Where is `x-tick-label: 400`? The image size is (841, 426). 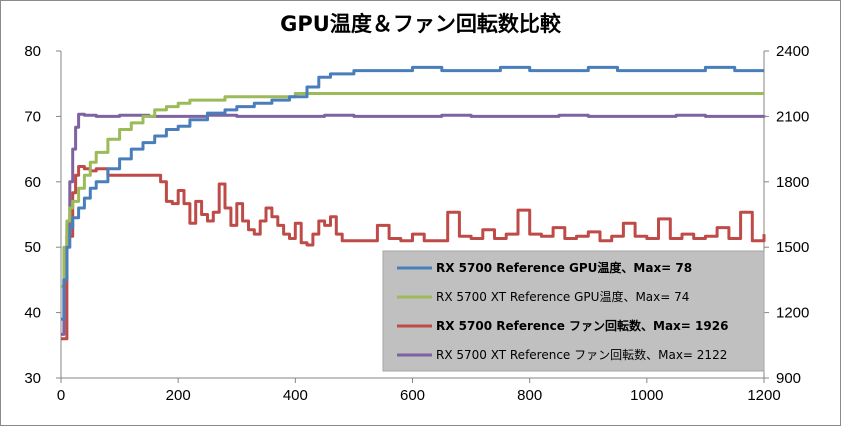 x-tick-label: 400 is located at coordinates (295, 395).